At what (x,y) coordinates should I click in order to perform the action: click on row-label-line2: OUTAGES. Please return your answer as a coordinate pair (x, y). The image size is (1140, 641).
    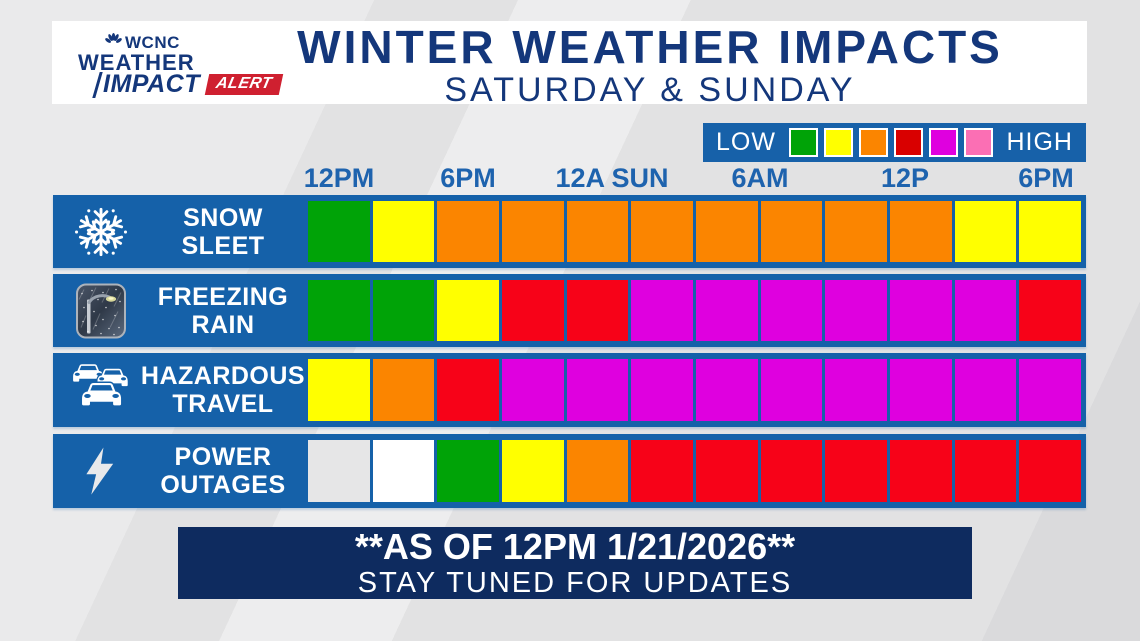
    Looking at the image, I should click on (223, 485).